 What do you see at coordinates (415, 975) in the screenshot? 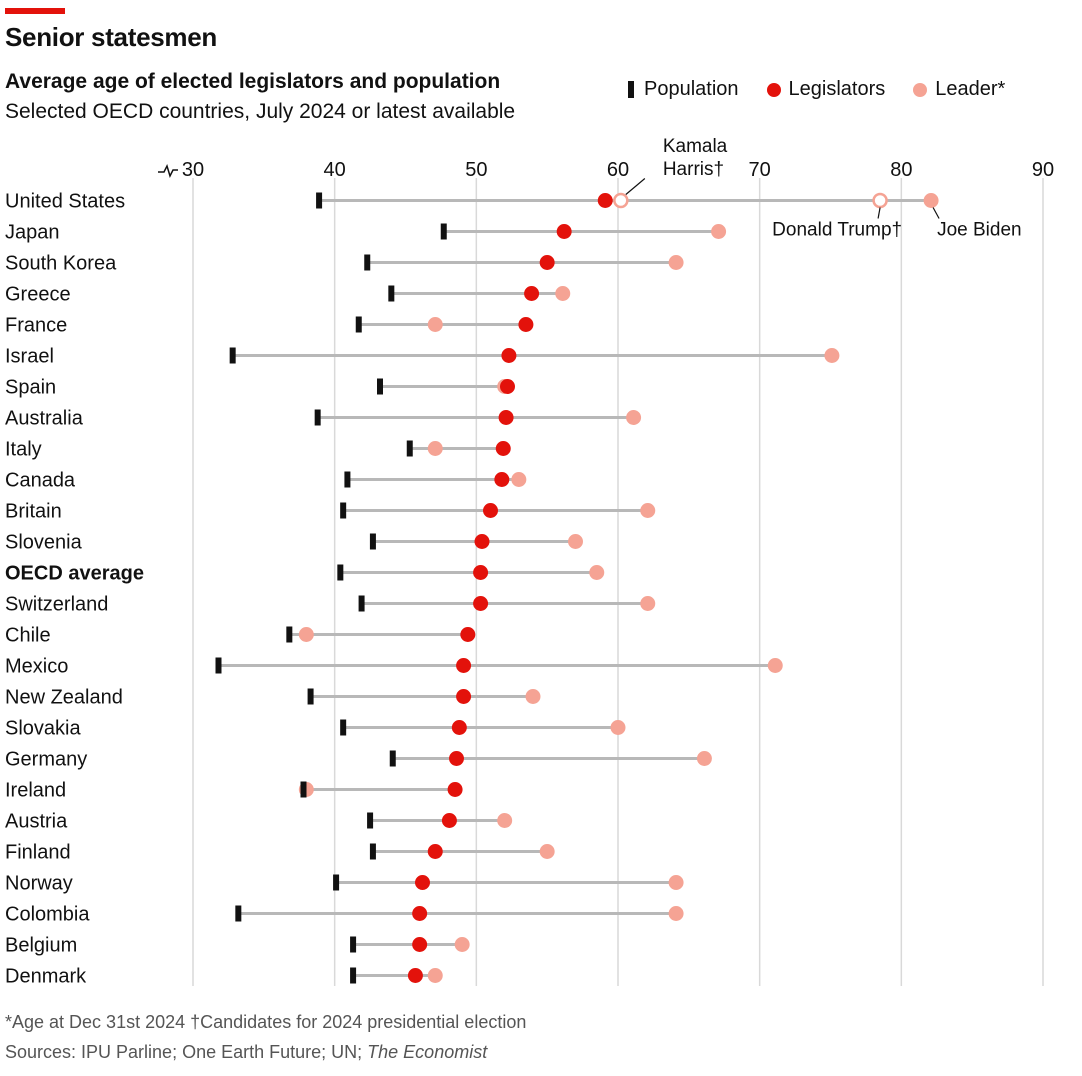
I see `legislators-dot-denmark` at bounding box center [415, 975].